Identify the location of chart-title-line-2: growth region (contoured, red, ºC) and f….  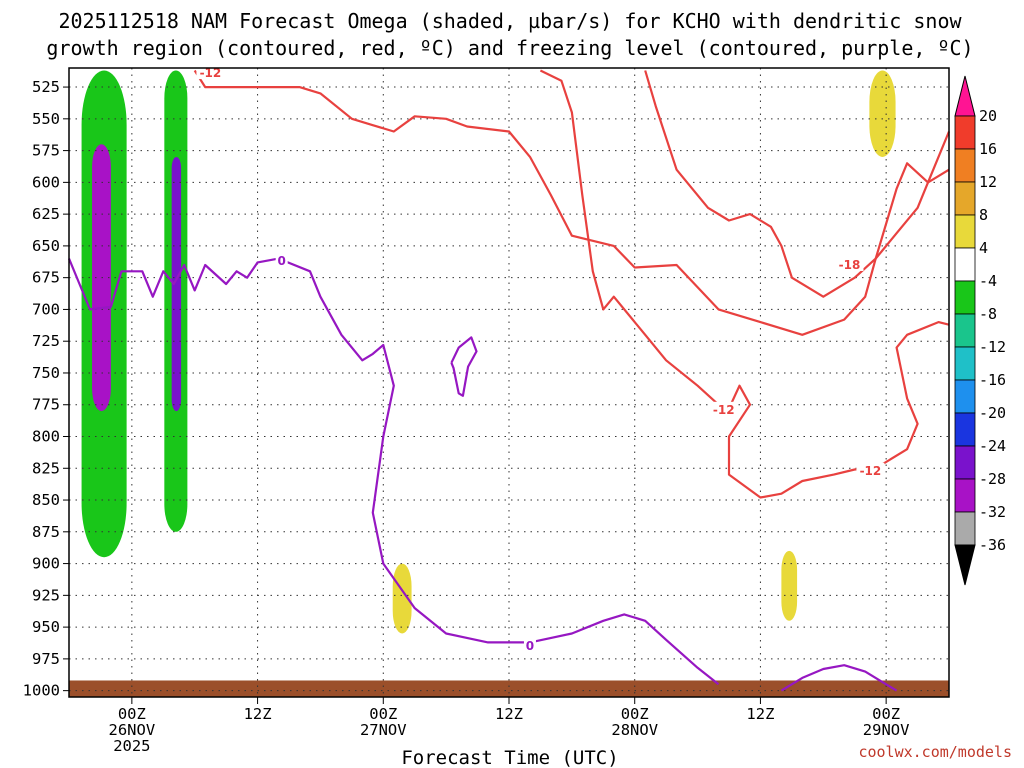
(509, 48).